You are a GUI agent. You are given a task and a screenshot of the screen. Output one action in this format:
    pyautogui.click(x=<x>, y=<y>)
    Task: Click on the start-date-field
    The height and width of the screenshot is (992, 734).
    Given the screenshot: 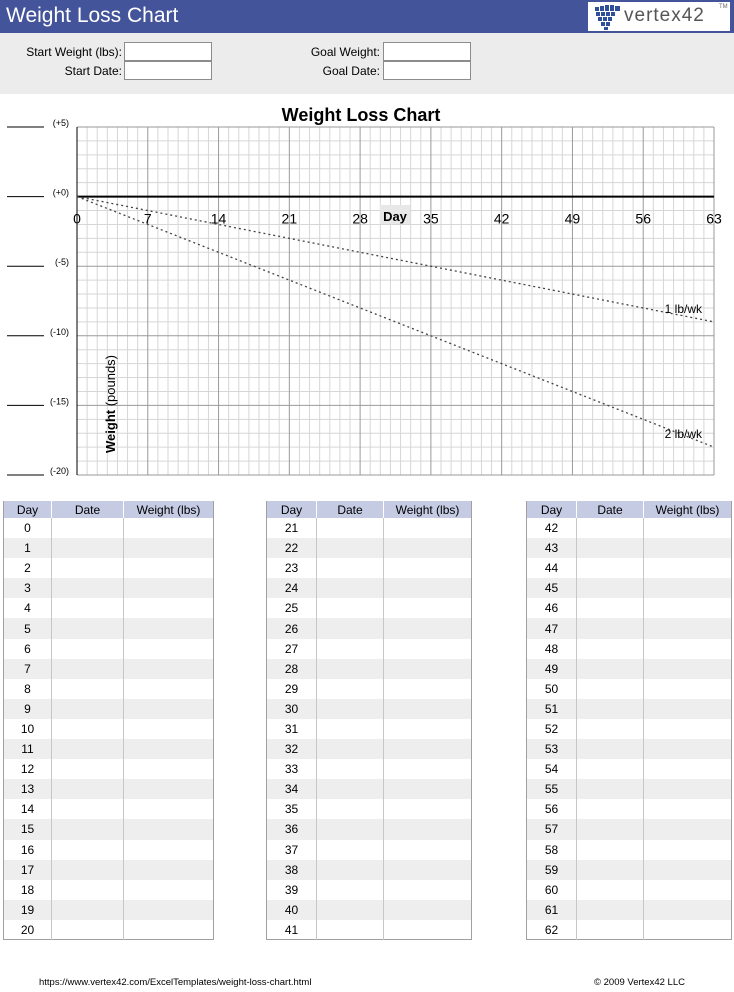 What is the action you would take?
    pyautogui.click(x=168, y=70)
    